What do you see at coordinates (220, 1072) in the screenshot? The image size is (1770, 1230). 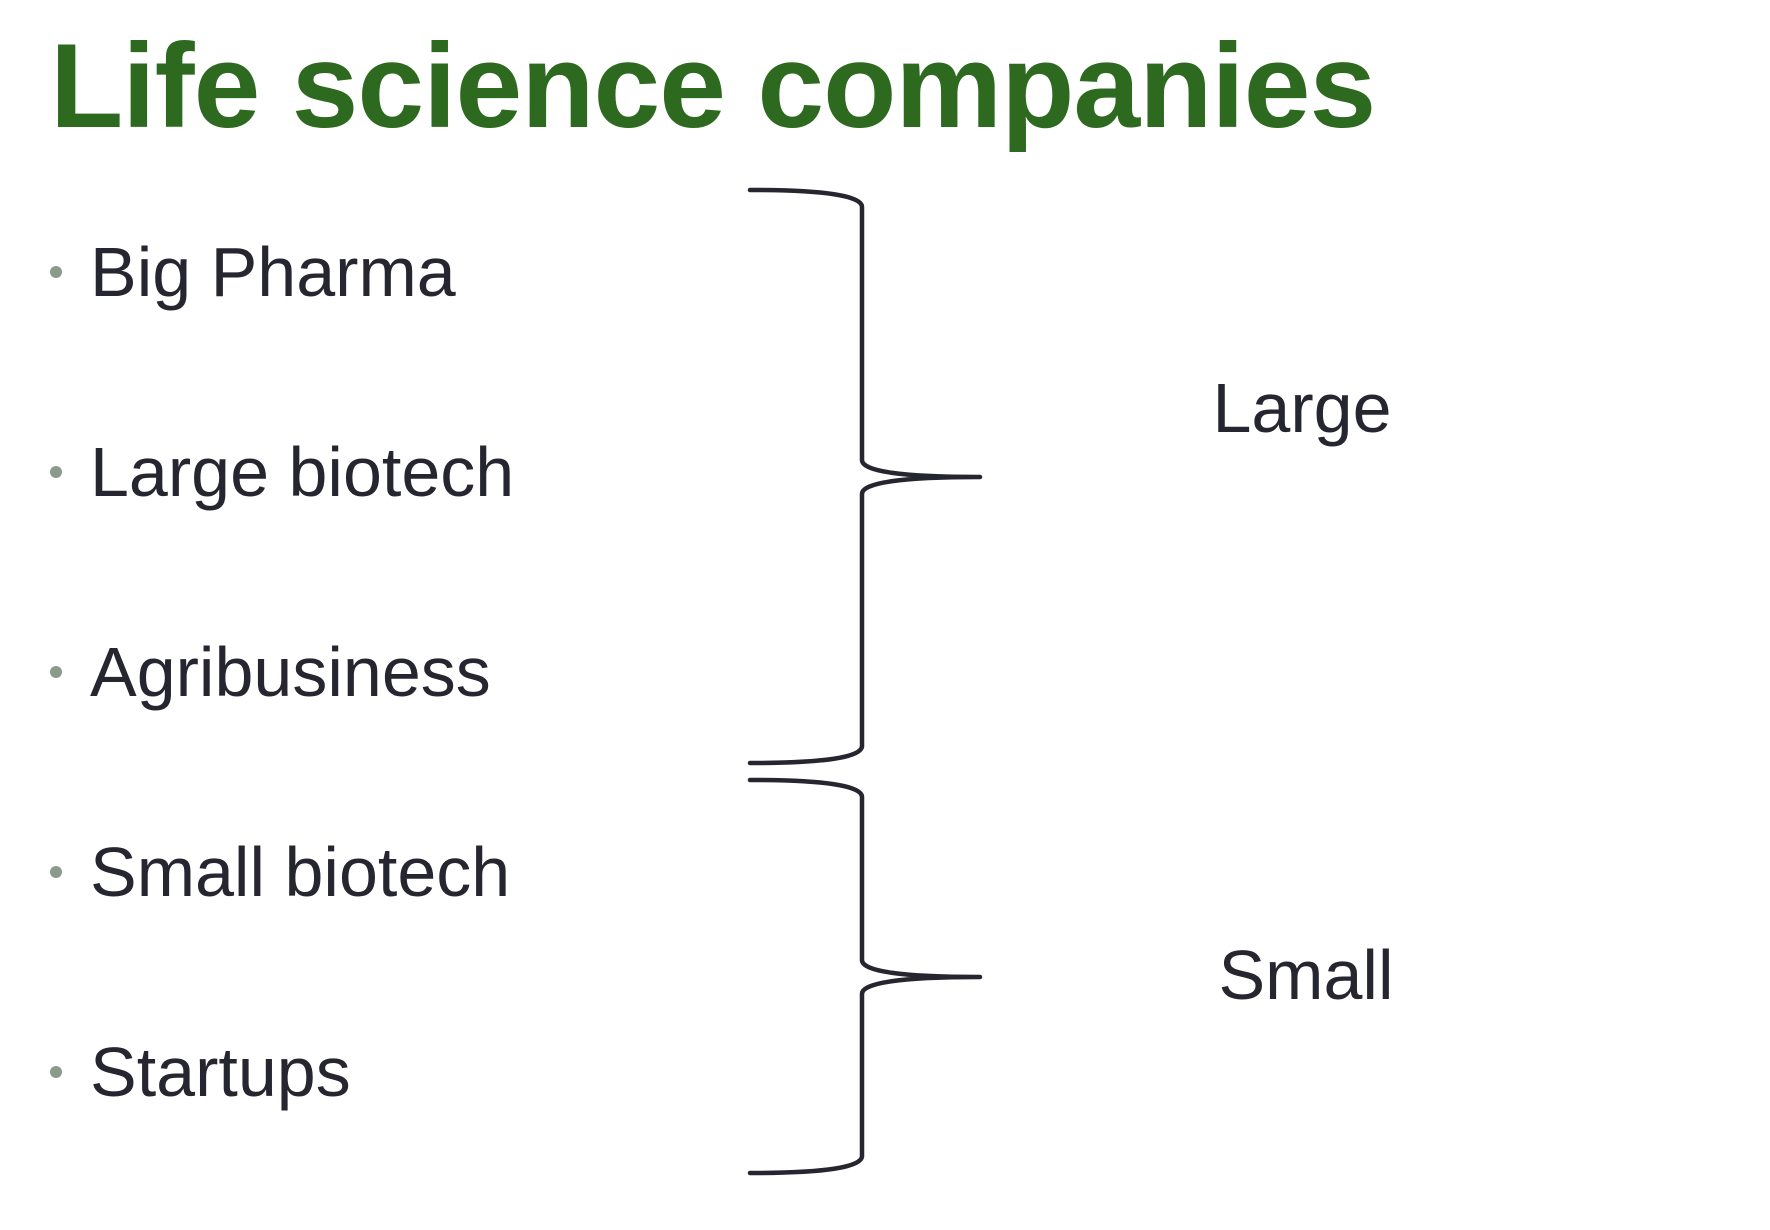 I see `list-item-label: Startups` at bounding box center [220, 1072].